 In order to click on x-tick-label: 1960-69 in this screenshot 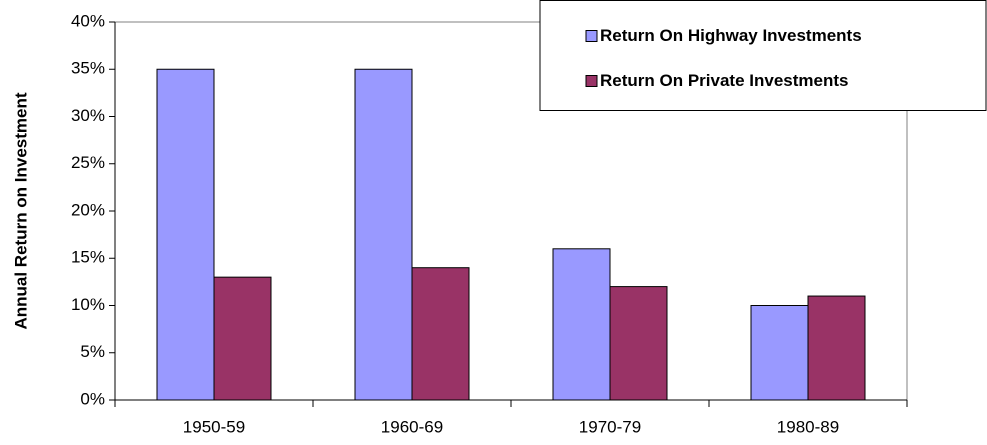, I will do `click(412, 426)`.